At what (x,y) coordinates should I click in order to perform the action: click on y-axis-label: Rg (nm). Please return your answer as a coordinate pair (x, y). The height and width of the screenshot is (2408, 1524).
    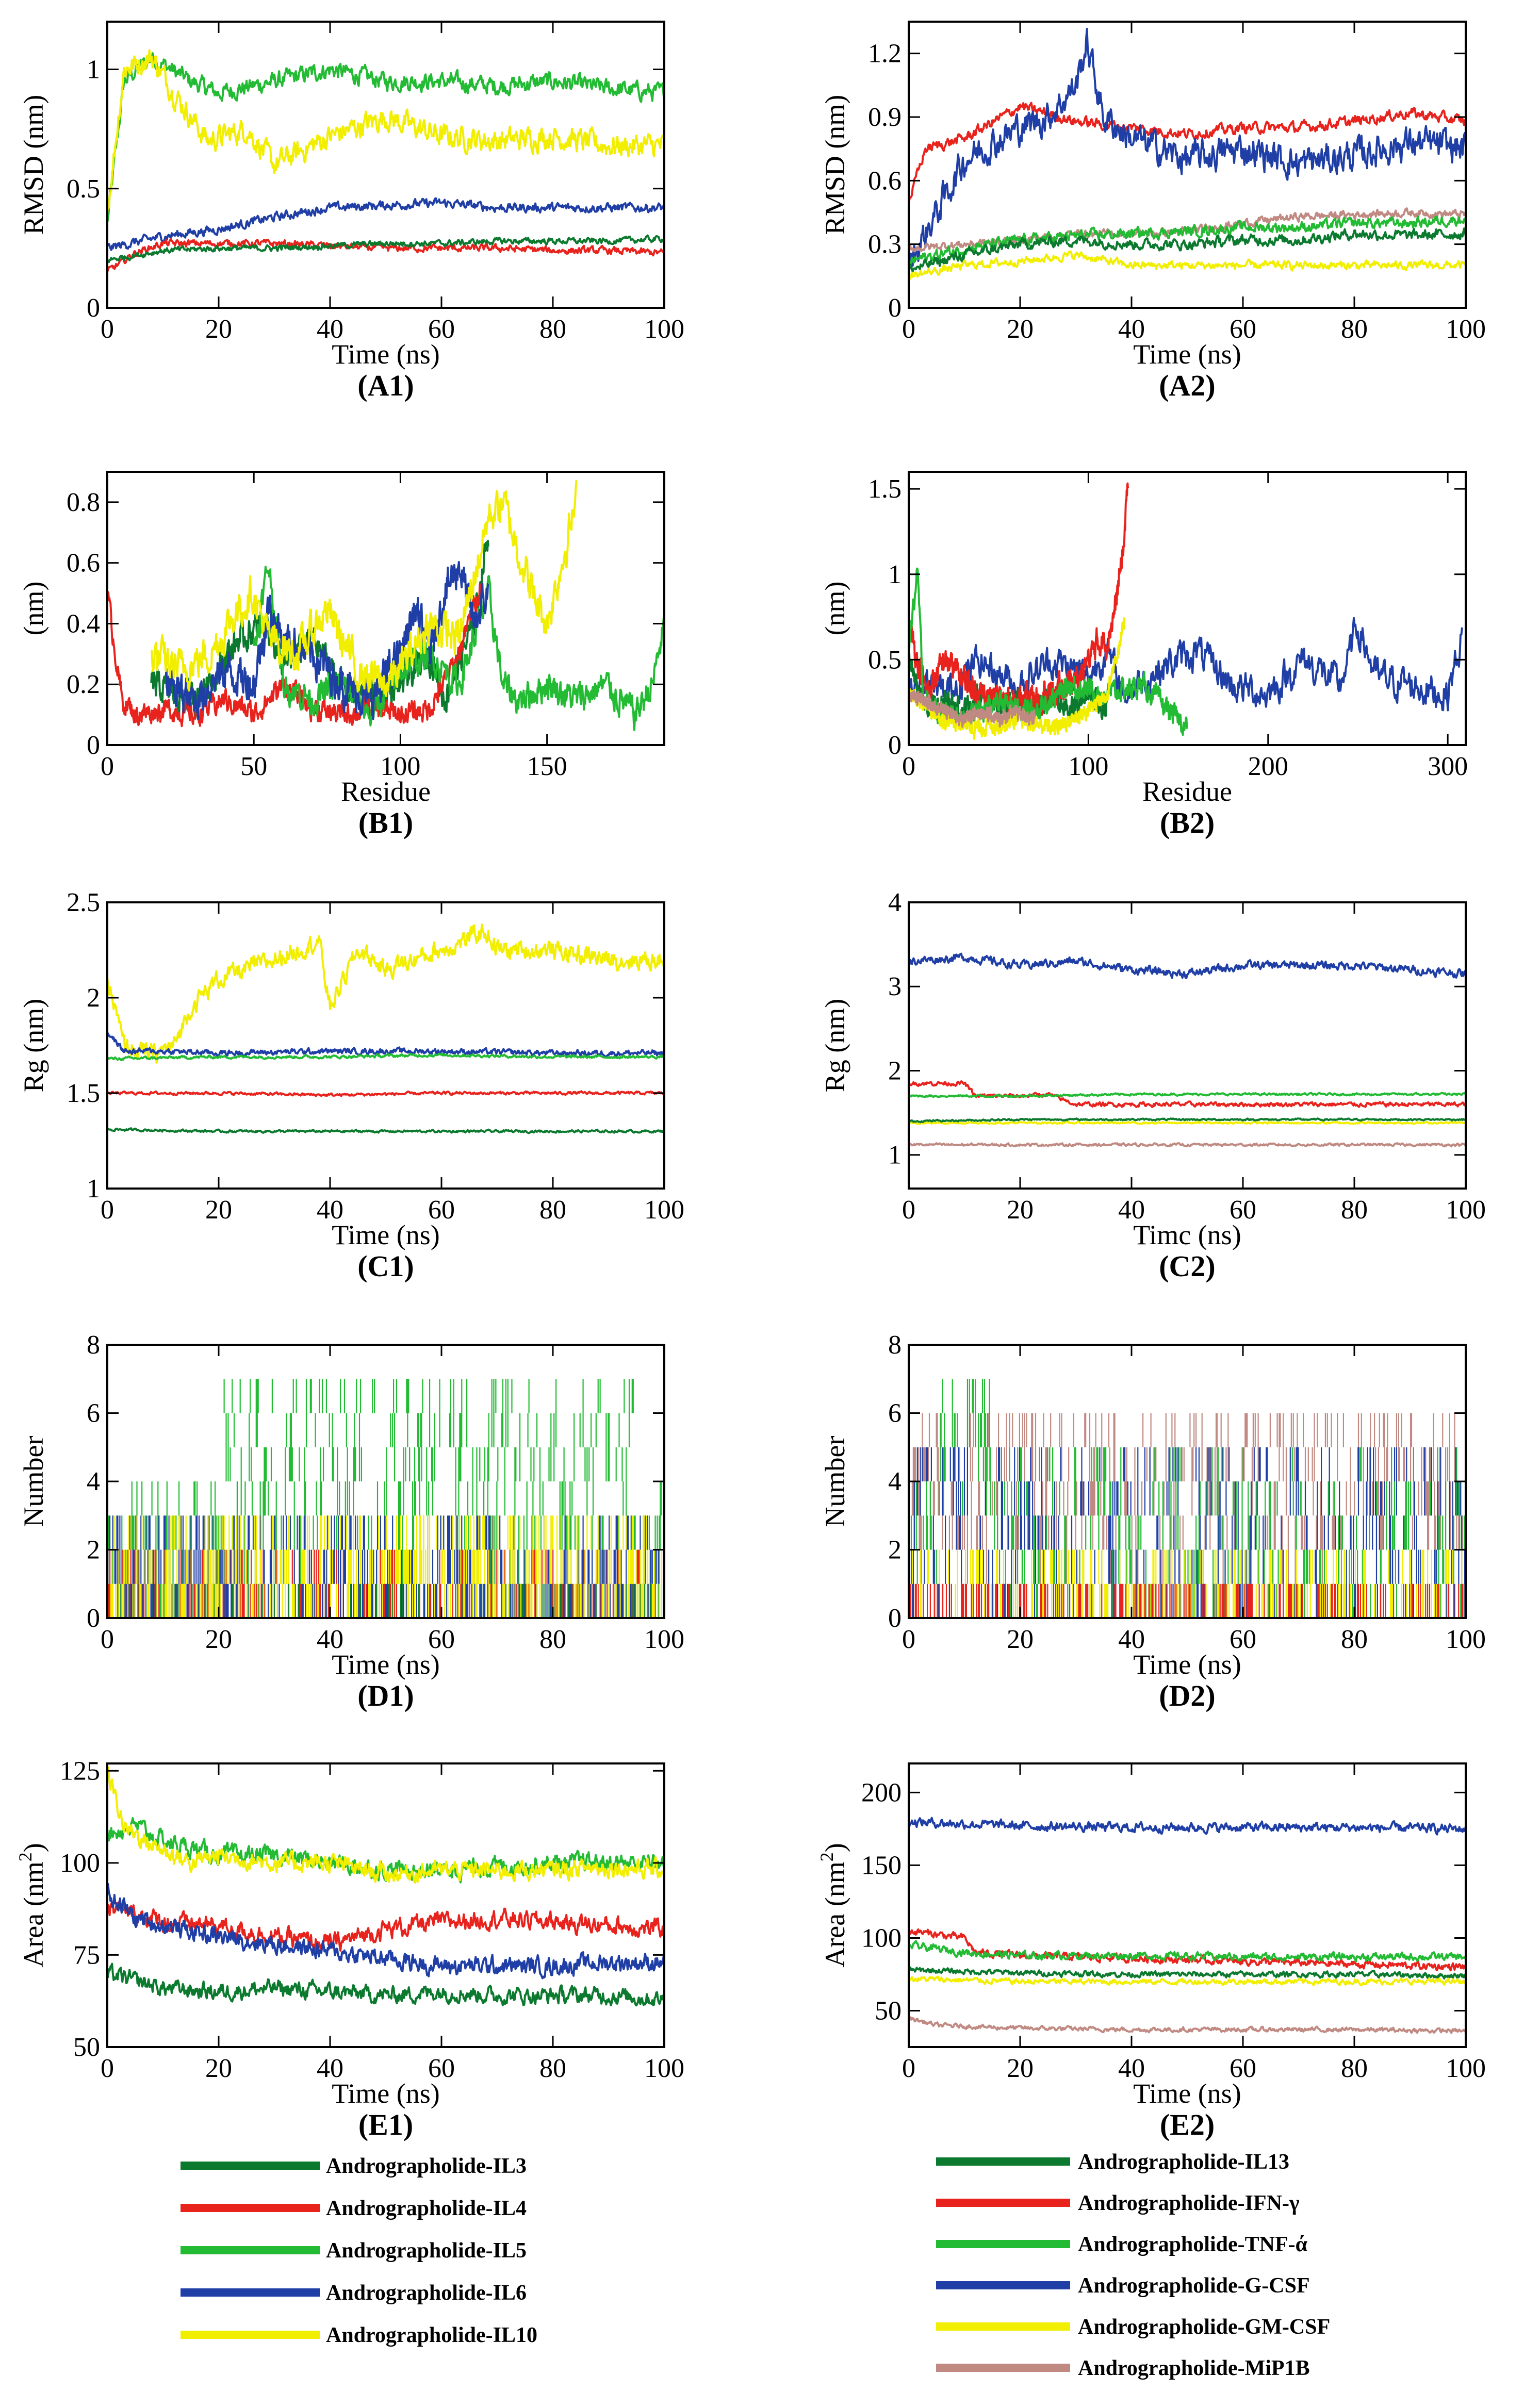
    Looking at the image, I should click on (835, 1046).